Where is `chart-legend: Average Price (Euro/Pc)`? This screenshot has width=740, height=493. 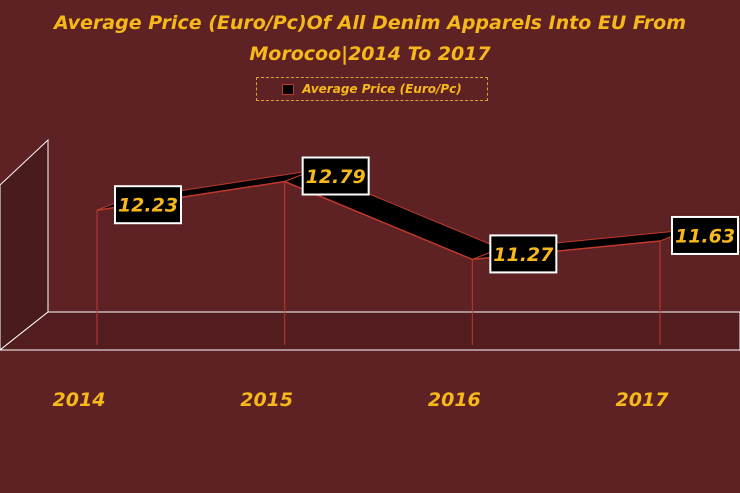 chart-legend: Average Price (Euro/Pc) is located at coordinates (372, 89).